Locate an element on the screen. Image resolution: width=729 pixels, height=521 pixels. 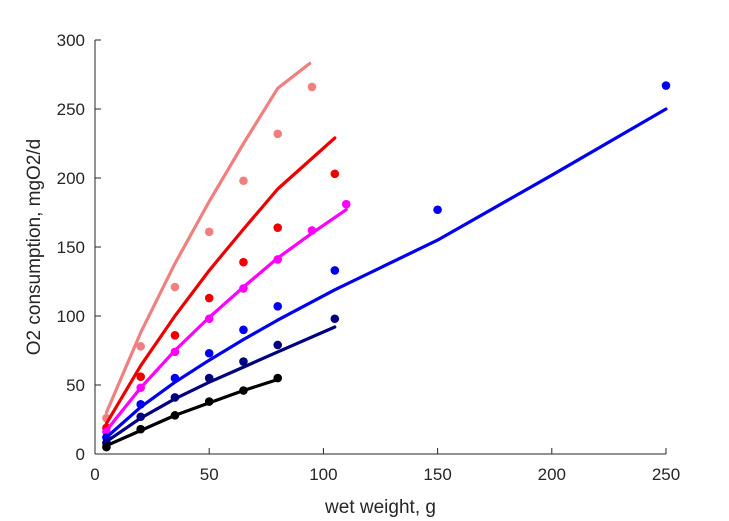
x-tick-label: 150 is located at coordinates (437, 474).